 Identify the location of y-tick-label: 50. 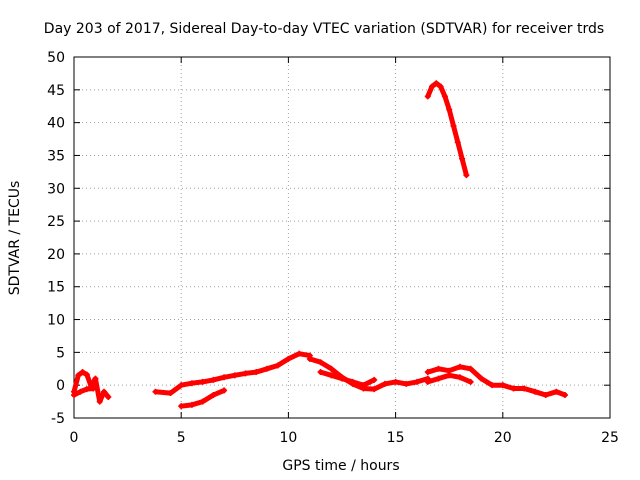
(56, 58).